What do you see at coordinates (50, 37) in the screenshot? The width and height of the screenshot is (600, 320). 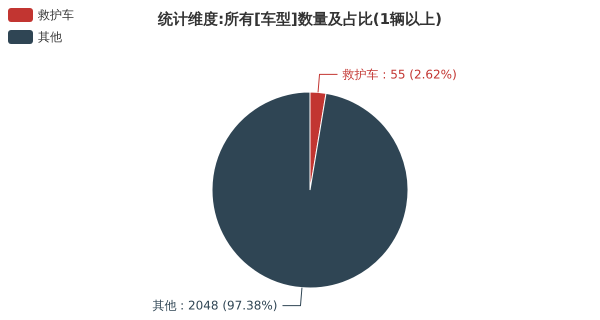 I see `legend-label: 其他` at bounding box center [50, 37].